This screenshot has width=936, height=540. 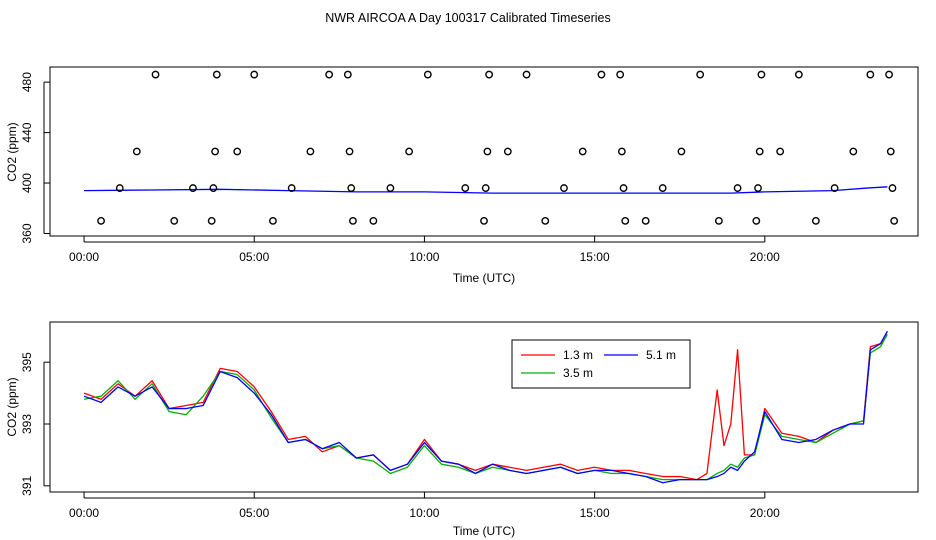 I want to click on legend: 1.3 m 3.5 m 5.1 m, so click(x=601, y=364).